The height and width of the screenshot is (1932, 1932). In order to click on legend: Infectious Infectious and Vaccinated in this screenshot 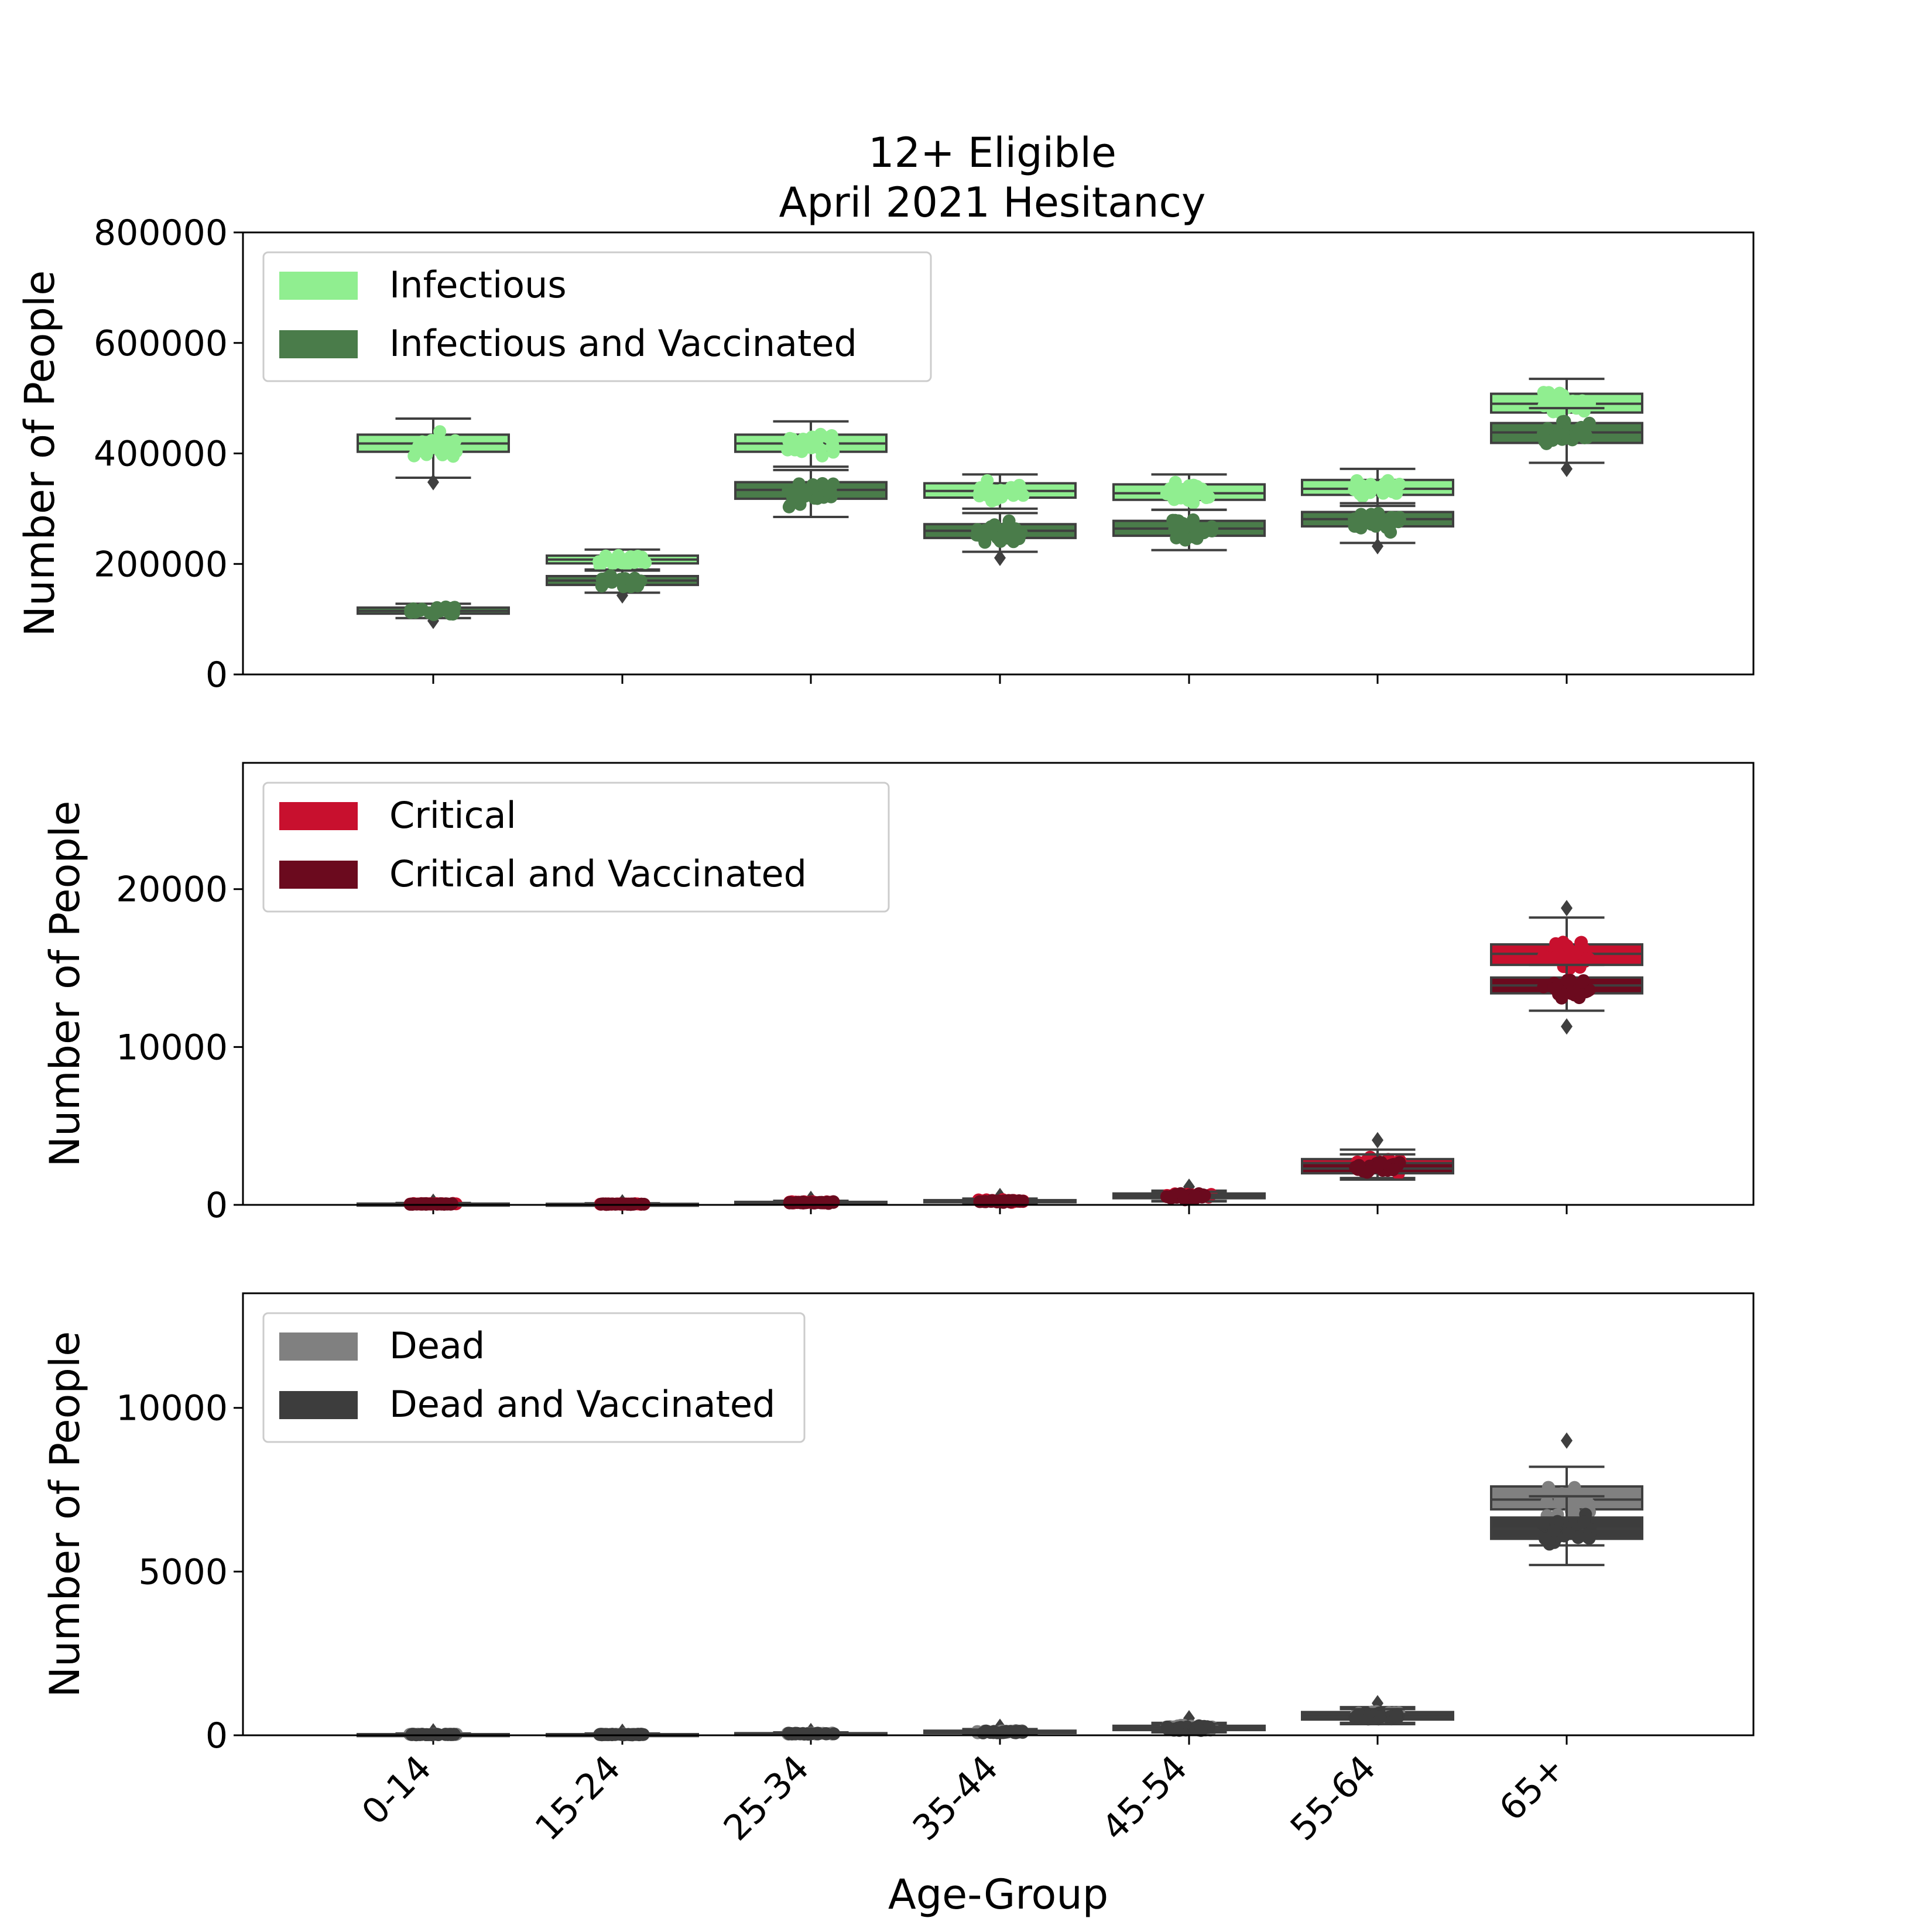, I will do `click(597, 316)`.